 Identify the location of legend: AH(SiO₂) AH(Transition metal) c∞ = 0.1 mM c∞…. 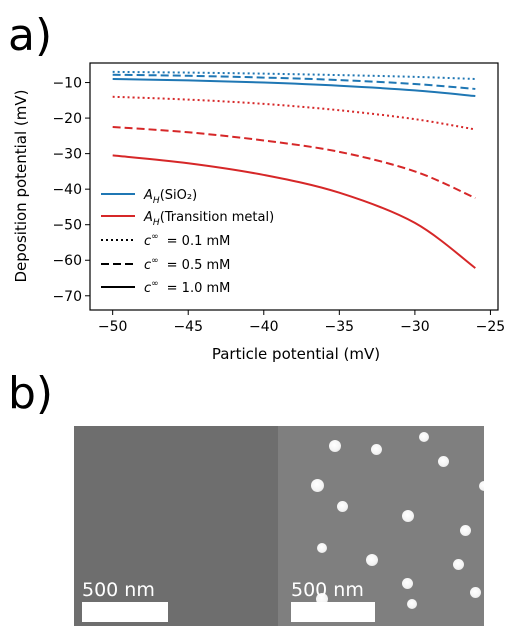
(187, 242).